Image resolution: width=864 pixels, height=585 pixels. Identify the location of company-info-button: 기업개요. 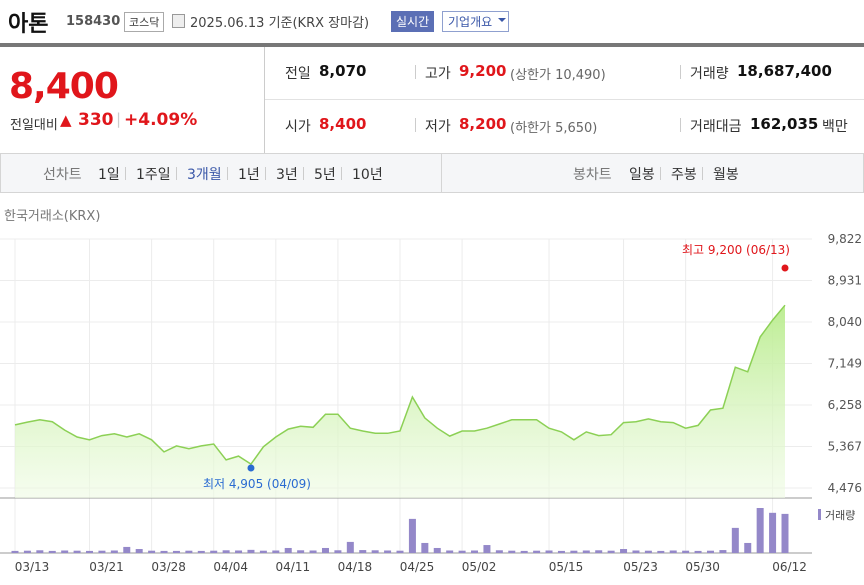
(476, 21).